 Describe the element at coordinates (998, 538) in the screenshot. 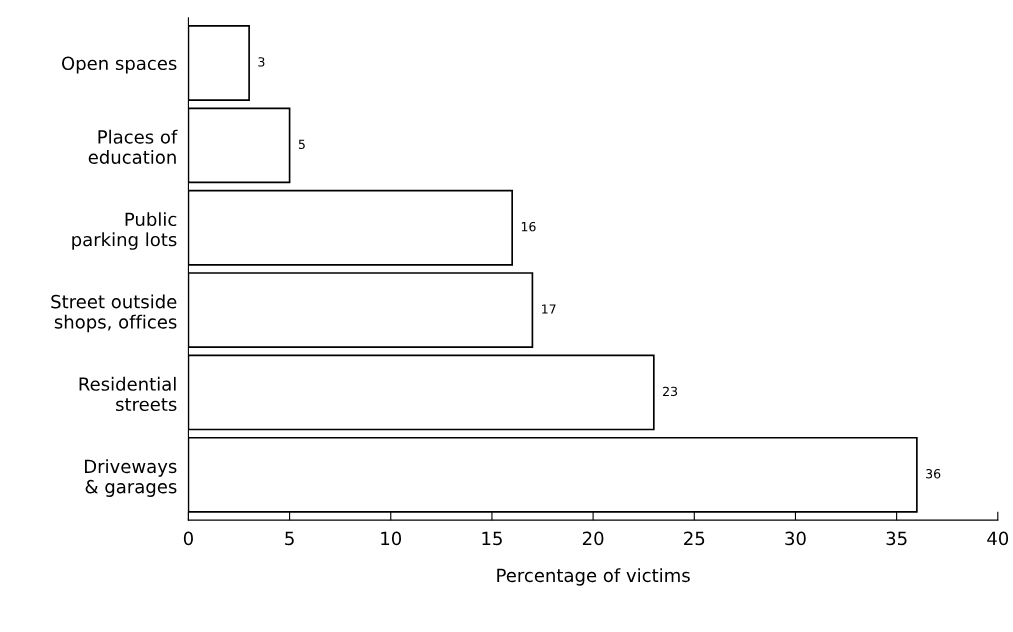

I see `x-tick-label: 40` at that location.